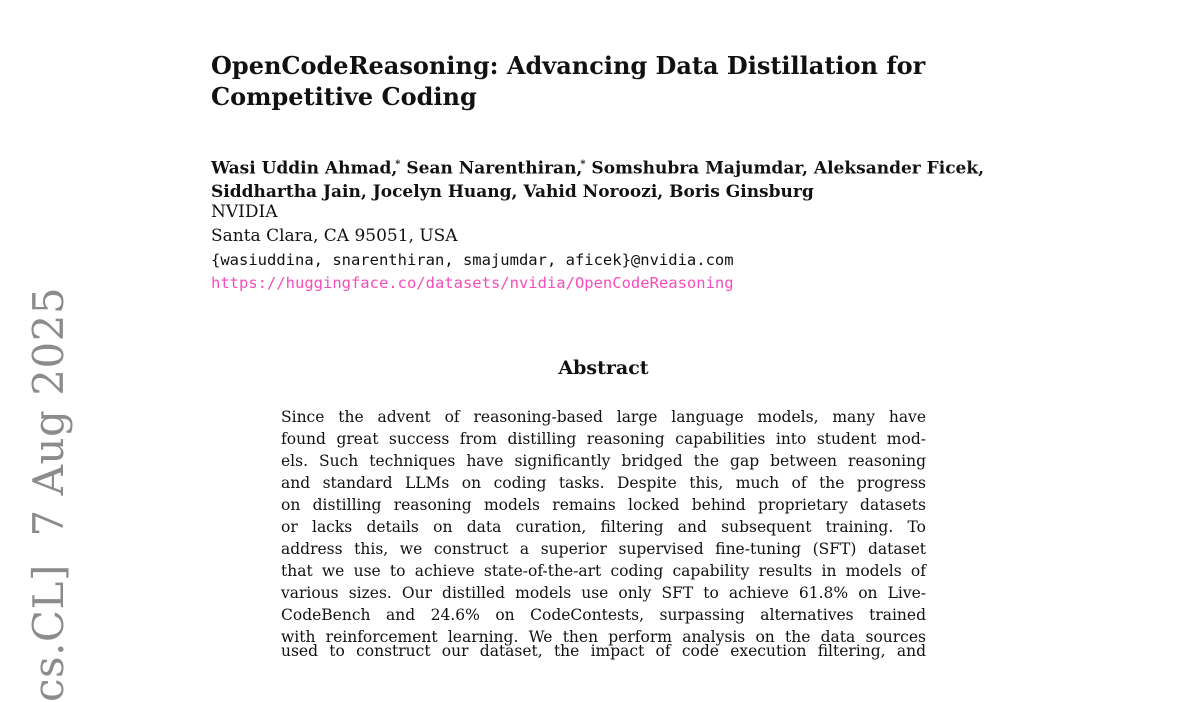 The width and height of the screenshot is (1200, 702). Describe the element at coordinates (603, 368) in the screenshot. I see `abstract-heading: Abstract` at that location.